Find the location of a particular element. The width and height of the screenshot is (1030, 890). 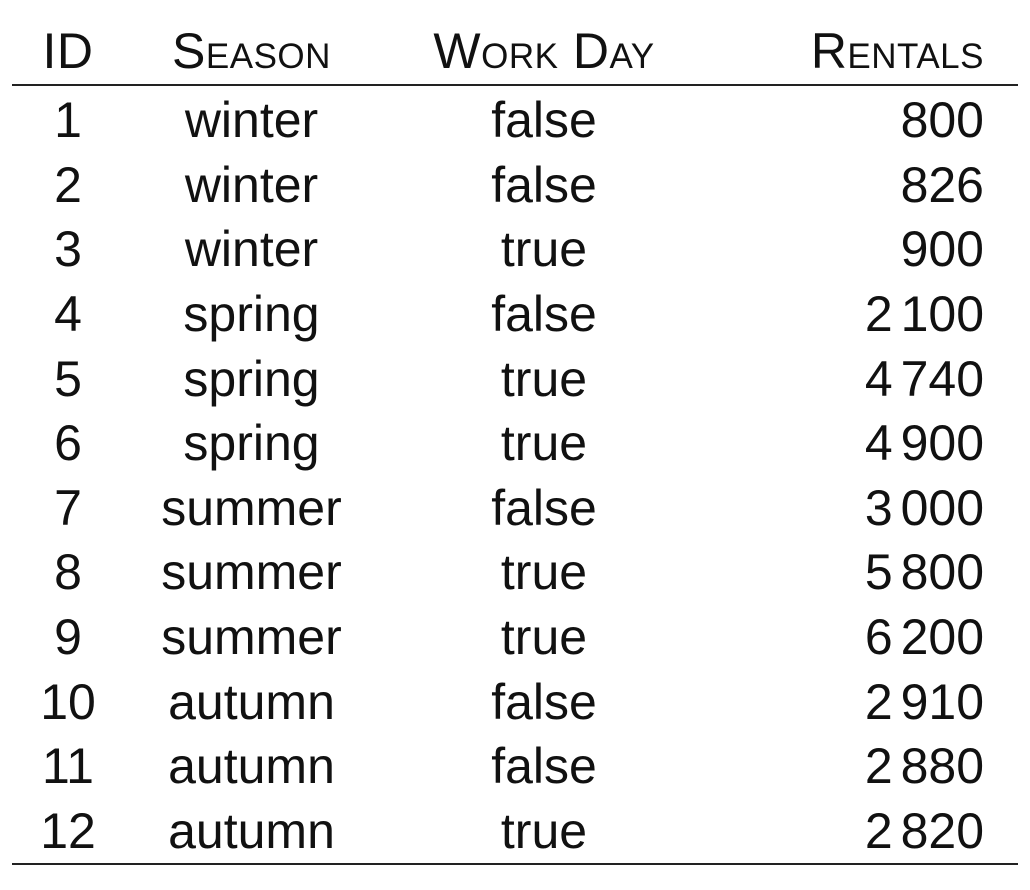

cell-id: 11 is located at coordinates (68, 766).